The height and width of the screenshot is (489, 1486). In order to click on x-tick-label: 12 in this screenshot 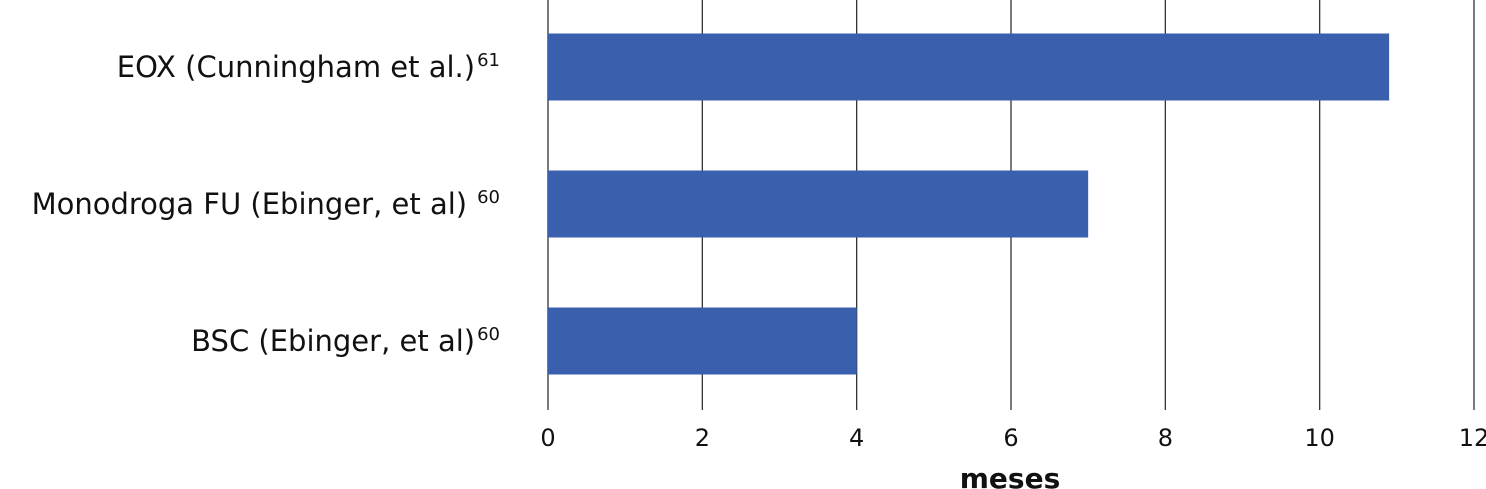, I will do `click(1472, 438)`.